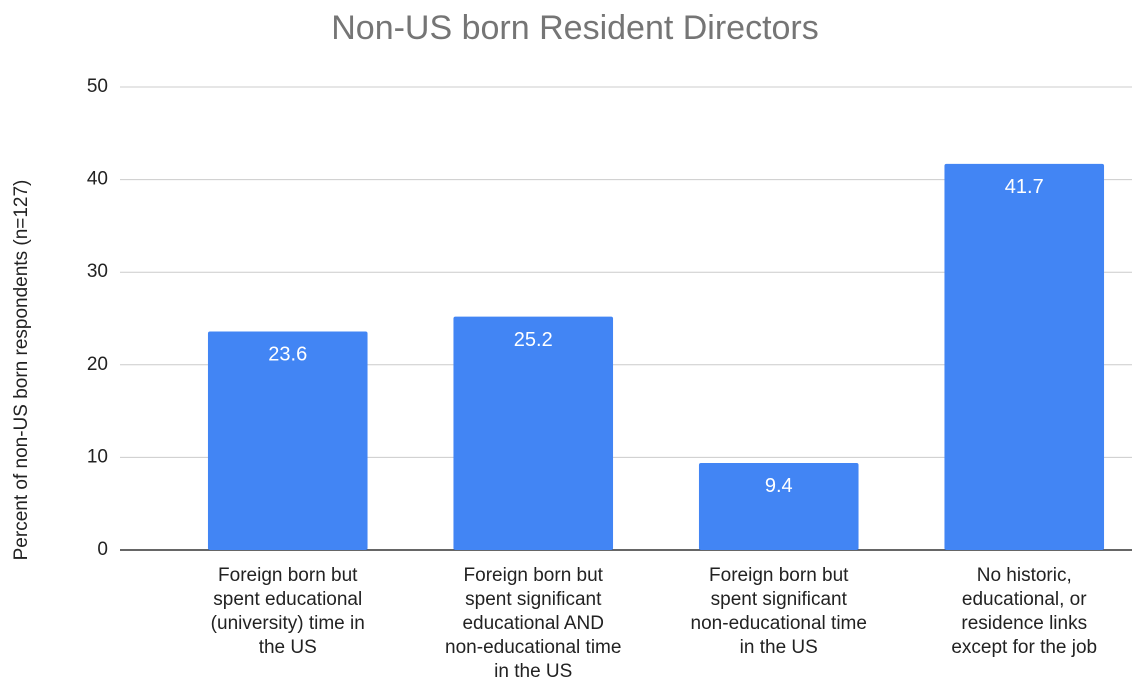 The image size is (1132, 680). What do you see at coordinates (575, 28) in the screenshot?
I see `chart-title: Non-US born Resident Directors` at bounding box center [575, 28].